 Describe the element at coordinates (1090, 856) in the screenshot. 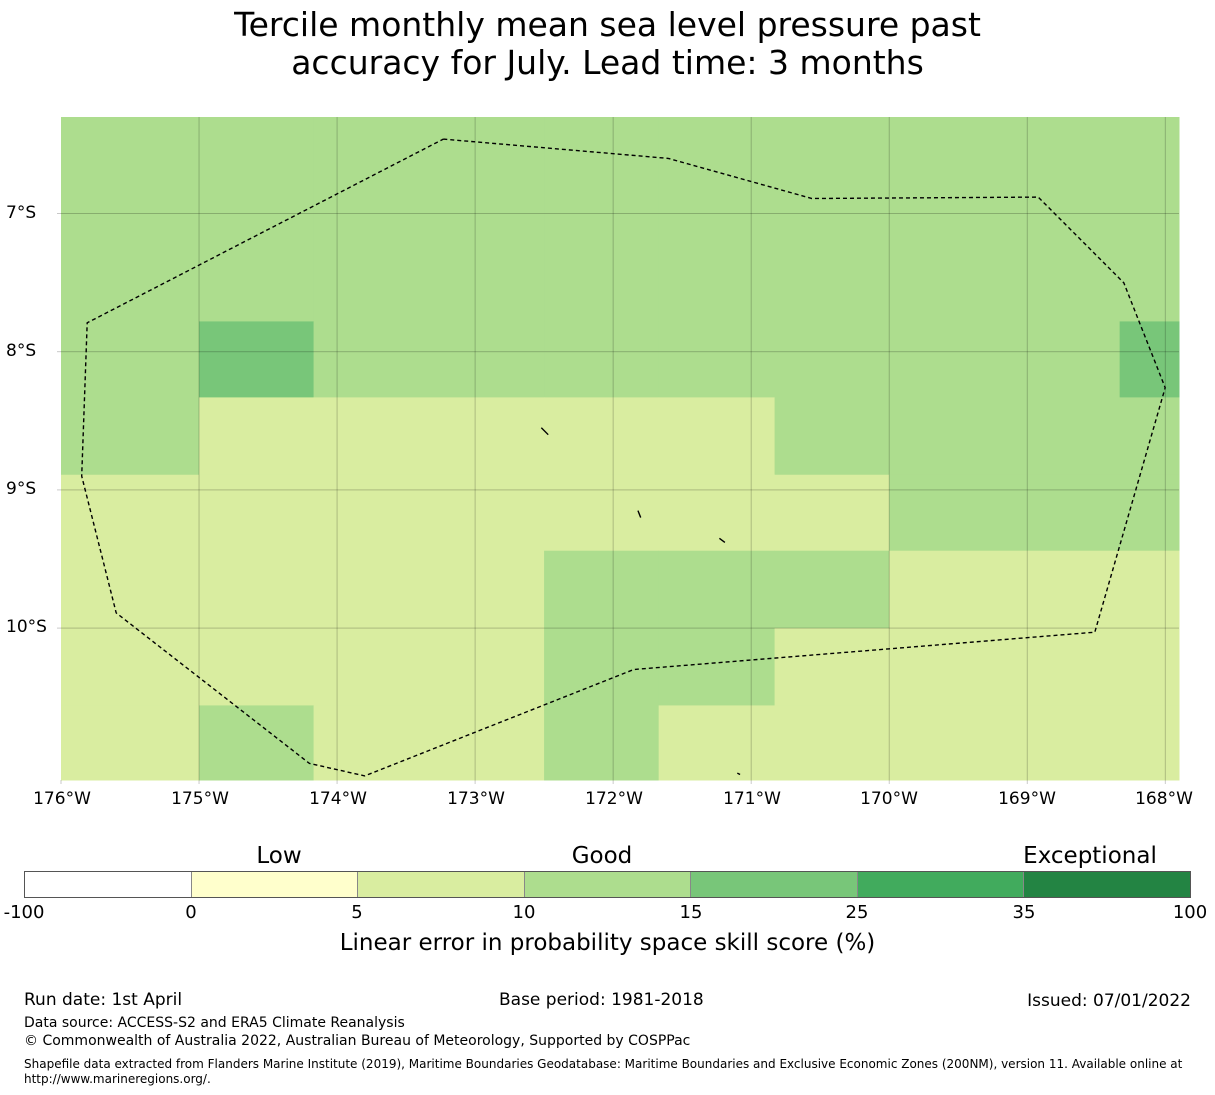

I see `legend-category-exceptional: Exceptional` at that location.